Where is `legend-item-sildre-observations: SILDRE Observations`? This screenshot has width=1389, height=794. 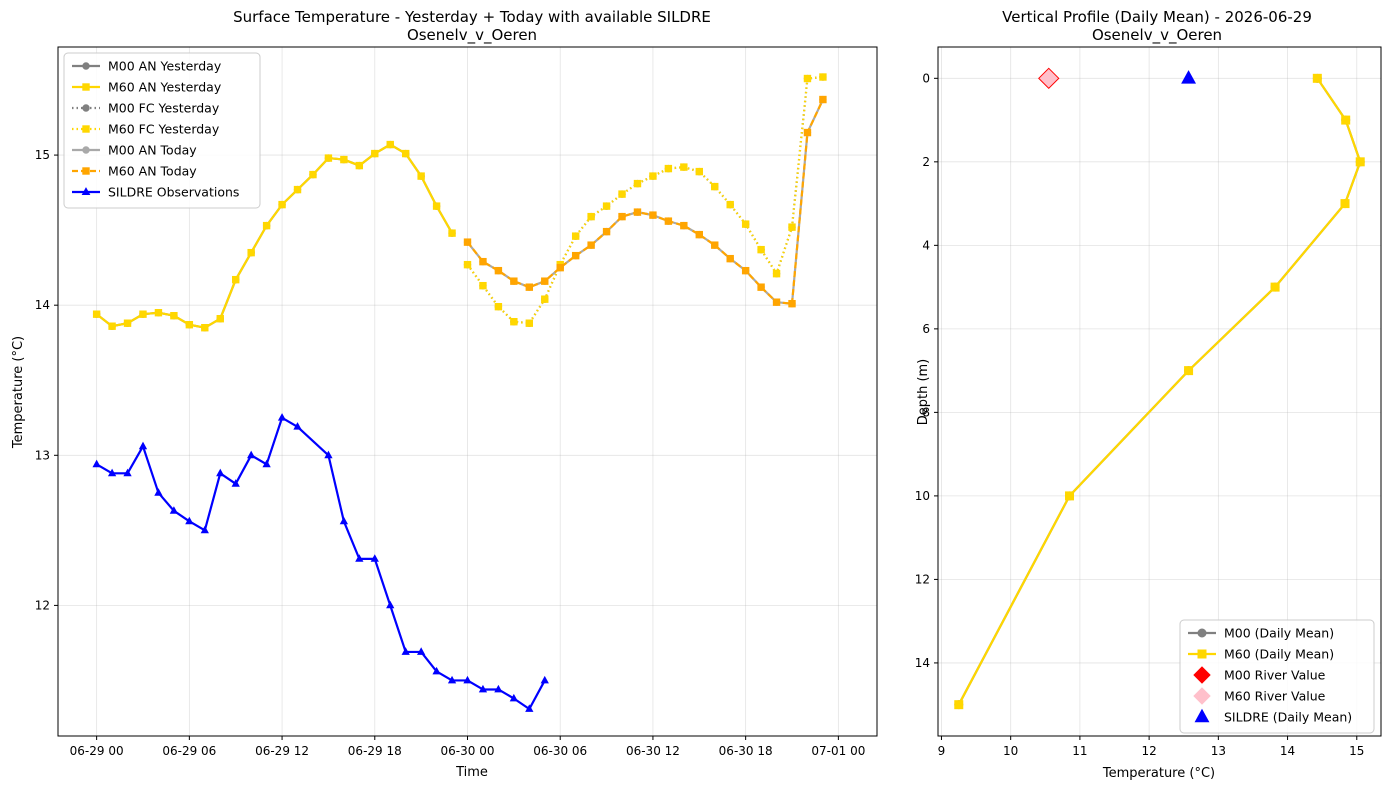 legend-item-sildre-observations: SILDRE Observations is located at coordinates (155, 192).